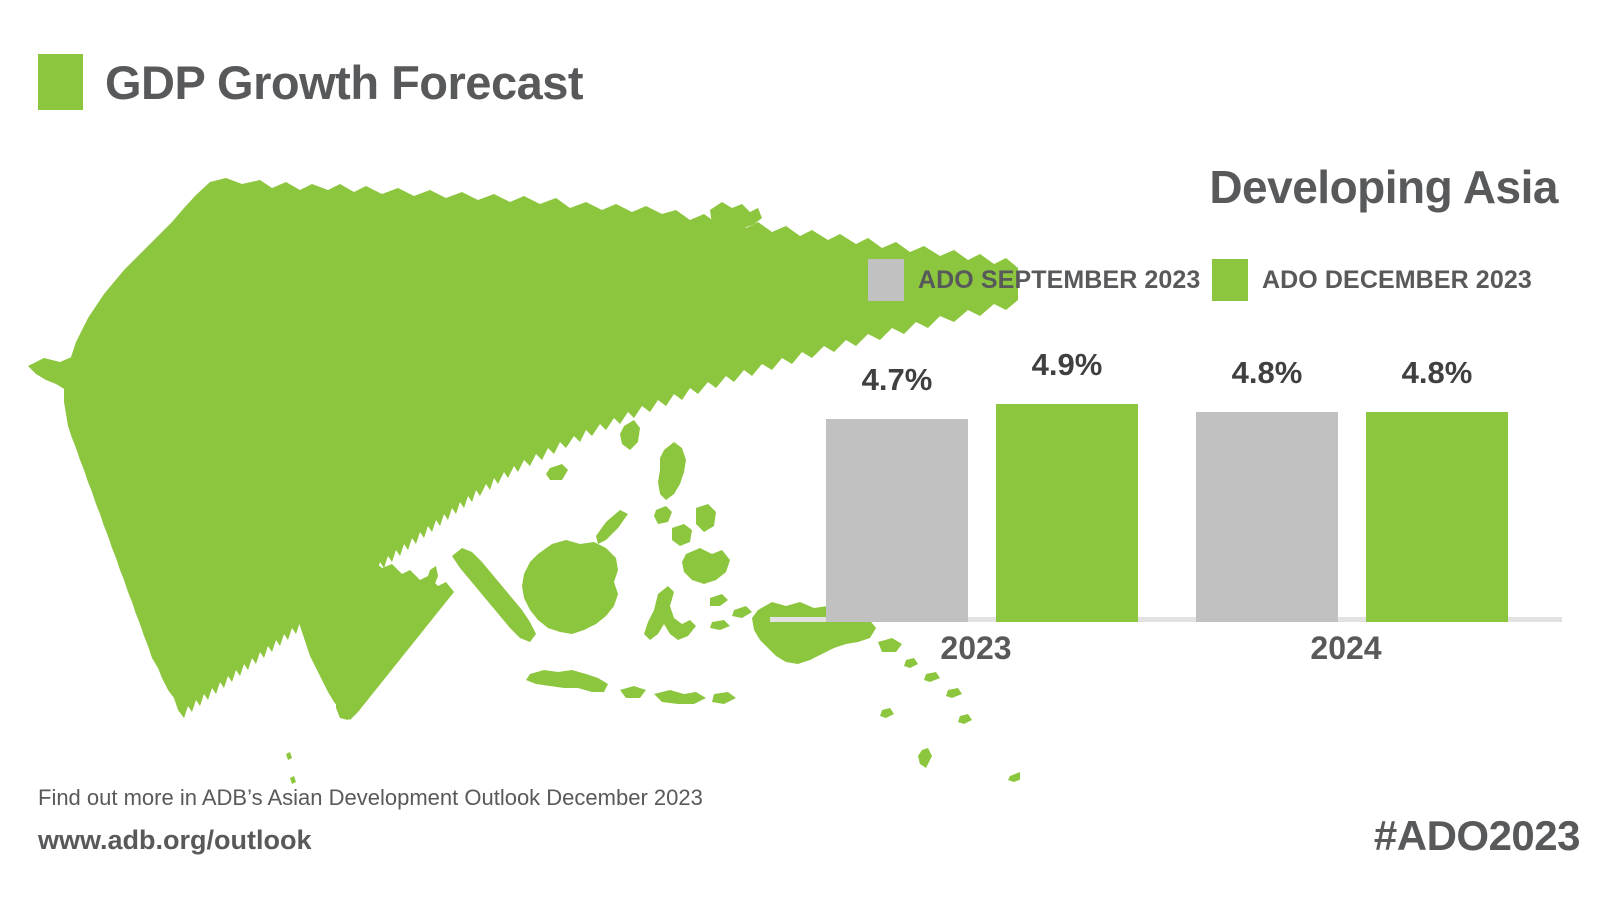 The height and width of the screenshot is (900, 1600). What do you see at coordinates (736, 220) in the screenshot?
I see `japan-hokkaido-path` at bounding box center [736, 220].